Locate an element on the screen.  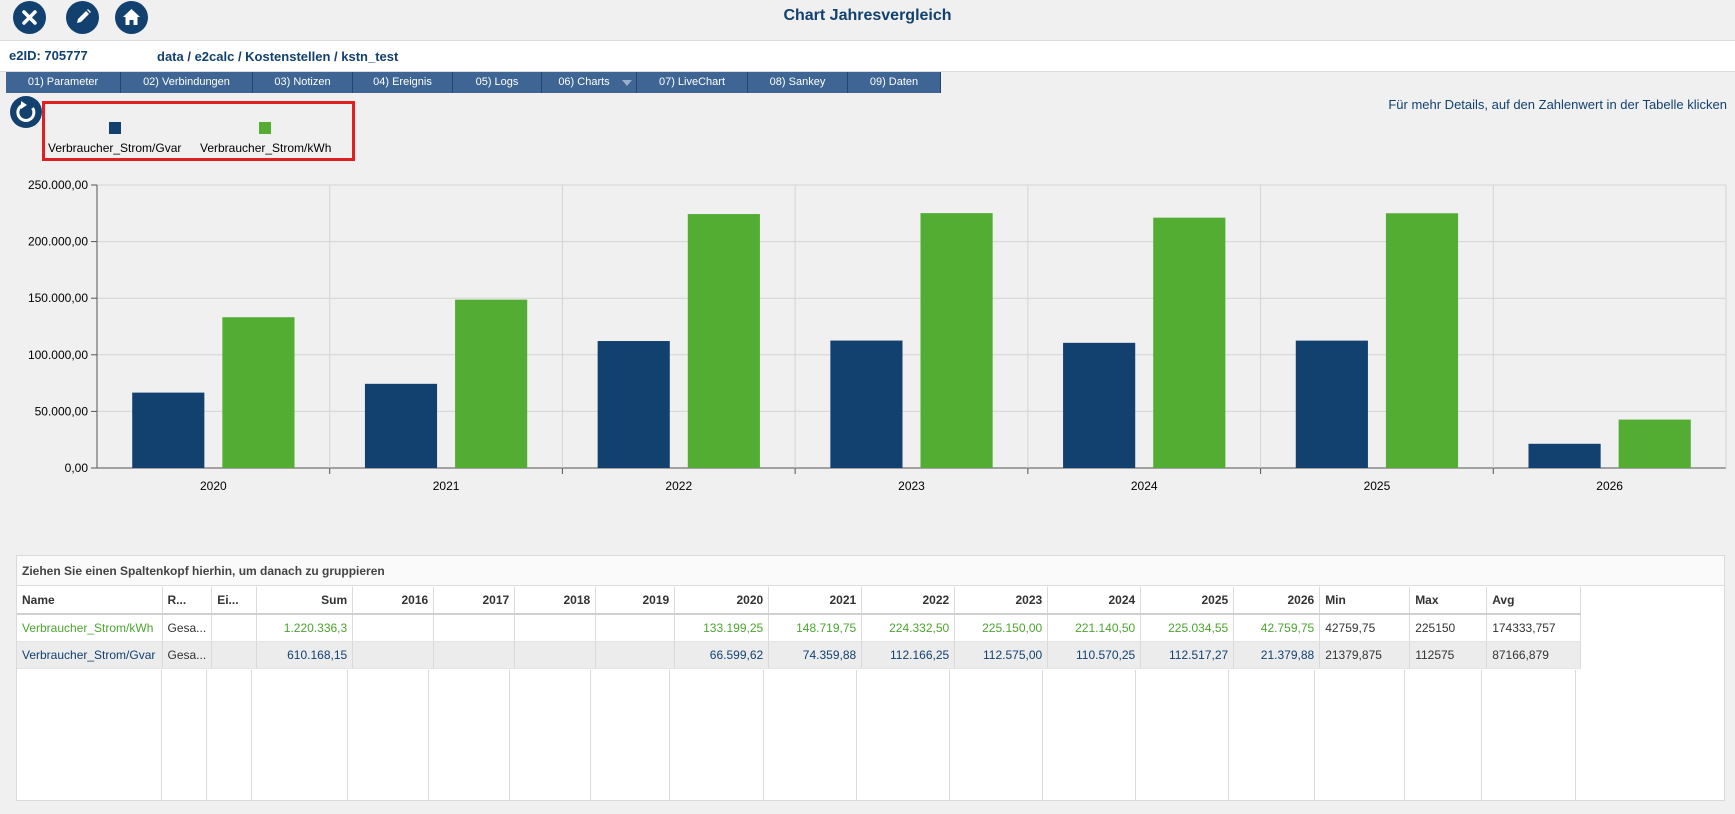
legend-item-kwh: Verbraucher_Strom/kWh is located at coordinates (265, 132).